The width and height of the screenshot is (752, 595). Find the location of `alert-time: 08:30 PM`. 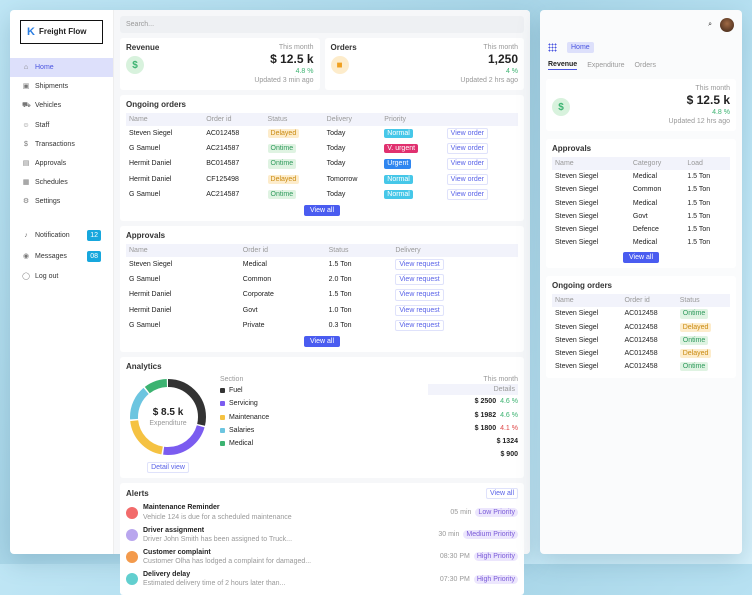

alert-time: 08:30 PM is located at coordinates (454, 557).